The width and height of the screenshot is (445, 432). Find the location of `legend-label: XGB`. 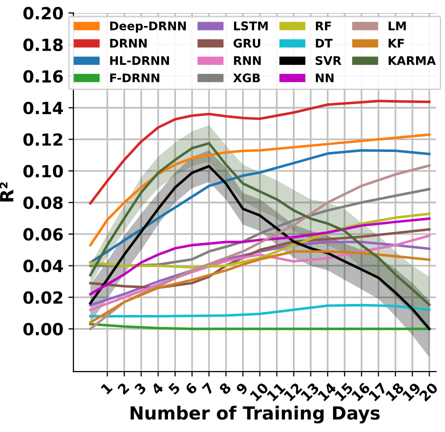

legend-label: XGB is located at coordinates (246, 77).